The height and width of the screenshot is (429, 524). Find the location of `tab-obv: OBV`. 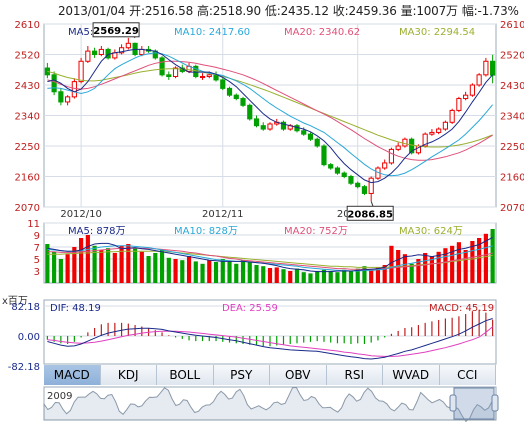

tab-obv: OBV is located at coordinates (298, 375).